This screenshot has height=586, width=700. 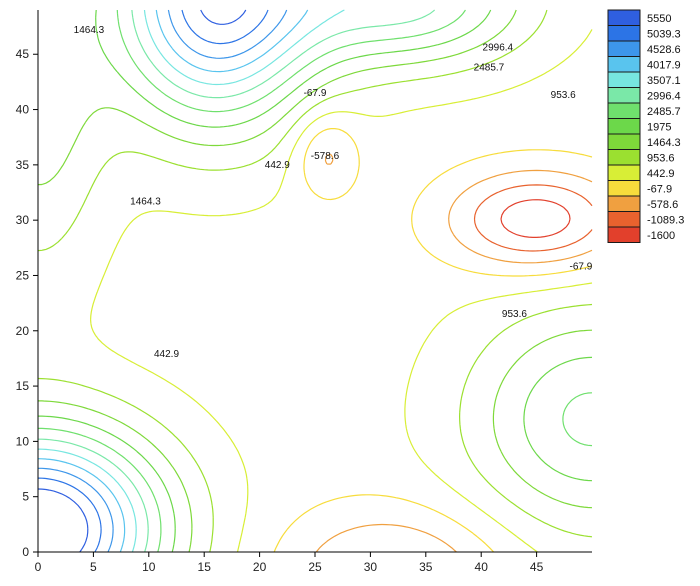 I want to click on legend-label: 953.6, so click(x=661, y=158).